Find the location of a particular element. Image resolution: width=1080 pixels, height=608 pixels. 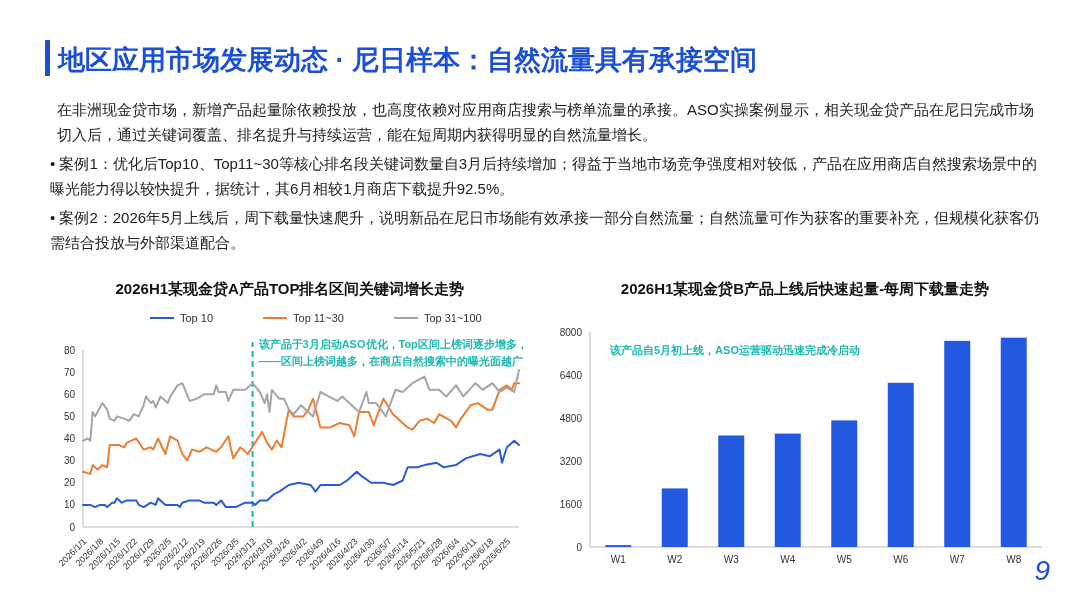

y-tick-label: 4800 is located at coordinates (571, 418).